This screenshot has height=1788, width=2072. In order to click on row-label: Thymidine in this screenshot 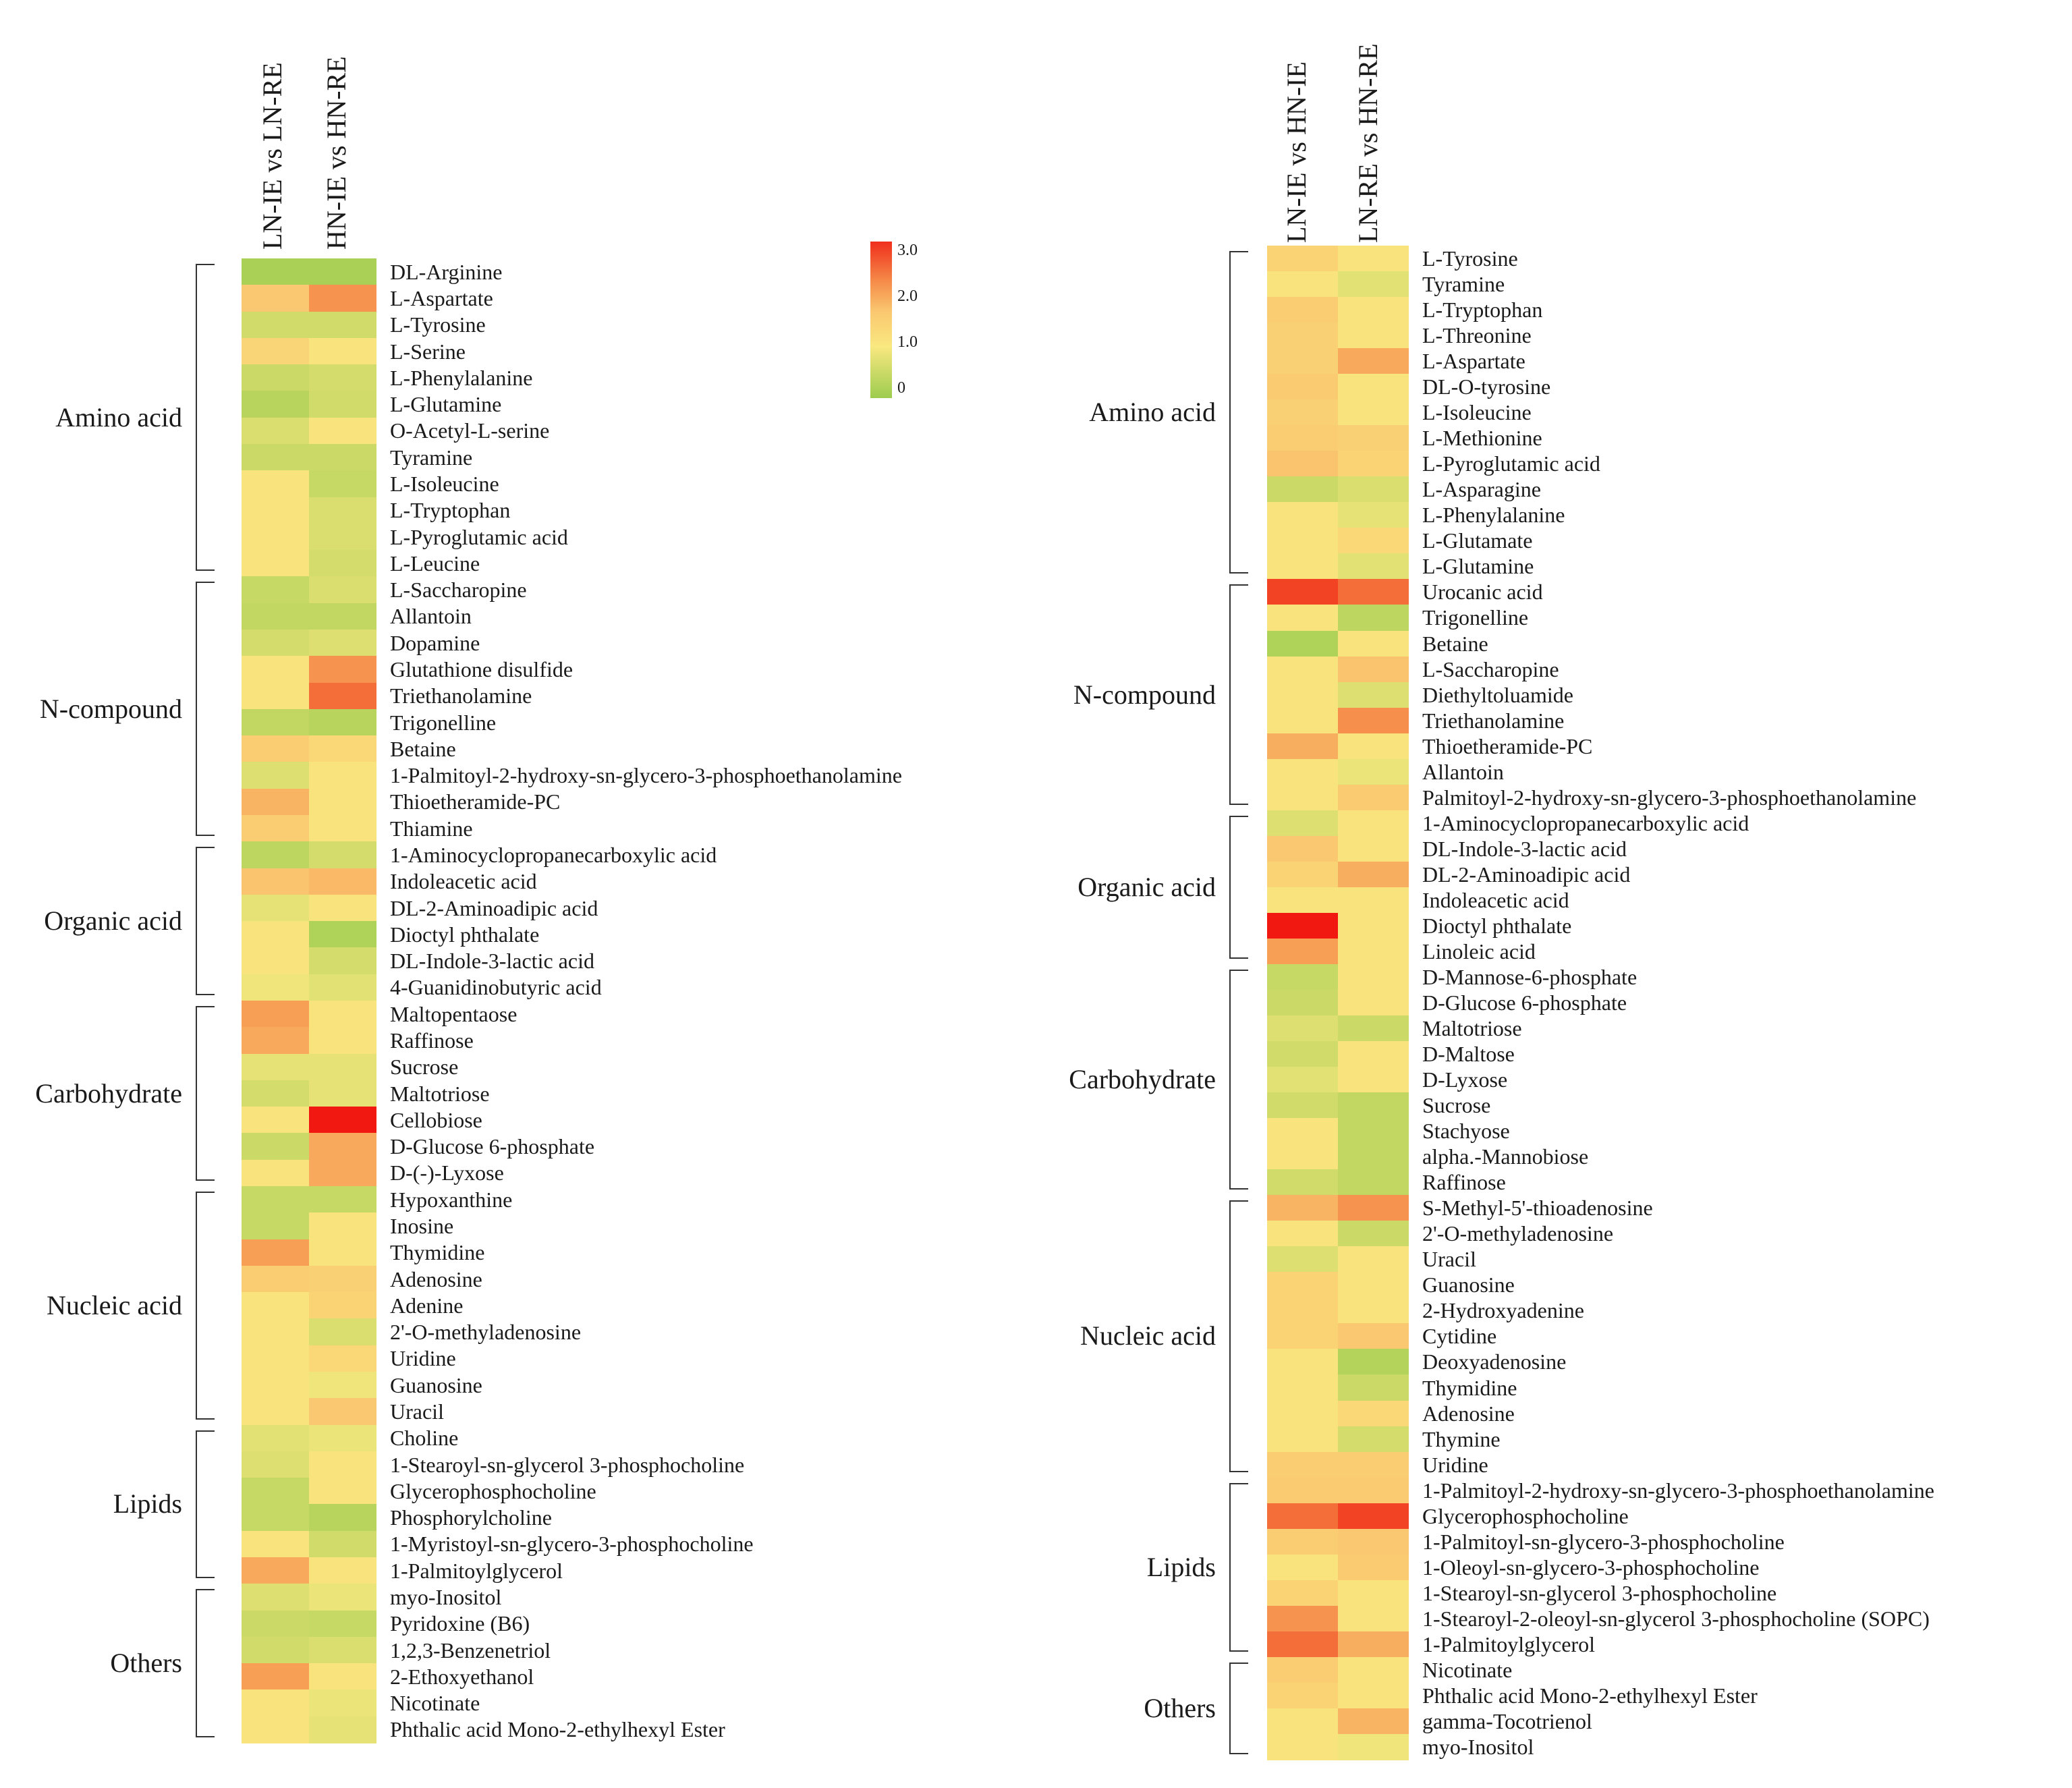, I will do `click(437, 1252)`.